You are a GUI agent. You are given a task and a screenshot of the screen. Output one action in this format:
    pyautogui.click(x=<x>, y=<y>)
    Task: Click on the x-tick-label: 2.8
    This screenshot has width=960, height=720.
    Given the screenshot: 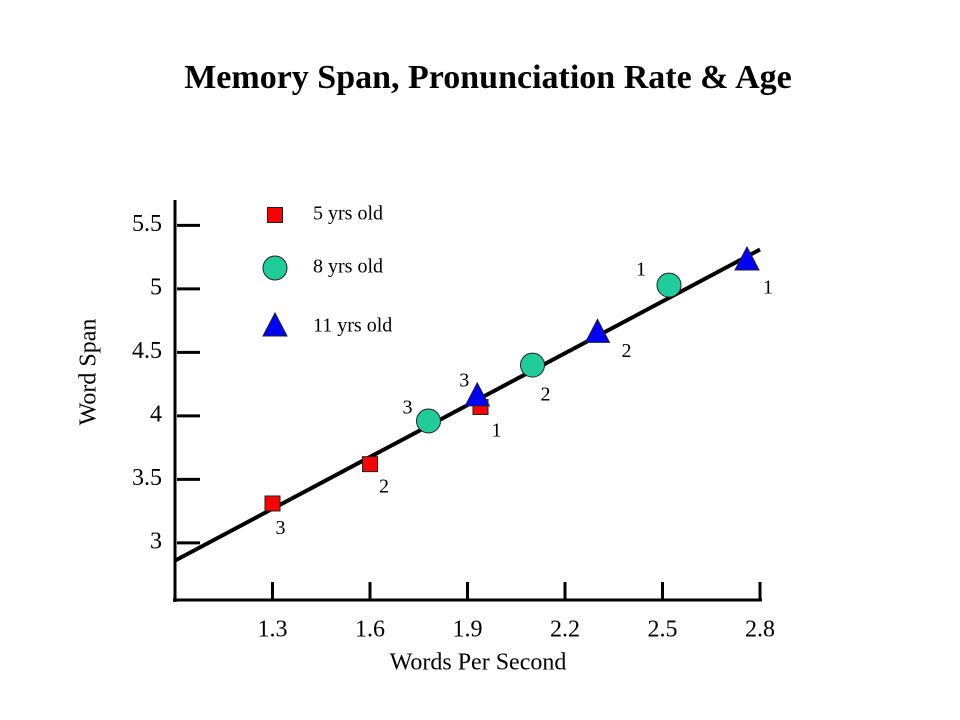 What is the action you would take?
    pyautogui.click(x=760, y=630)
    